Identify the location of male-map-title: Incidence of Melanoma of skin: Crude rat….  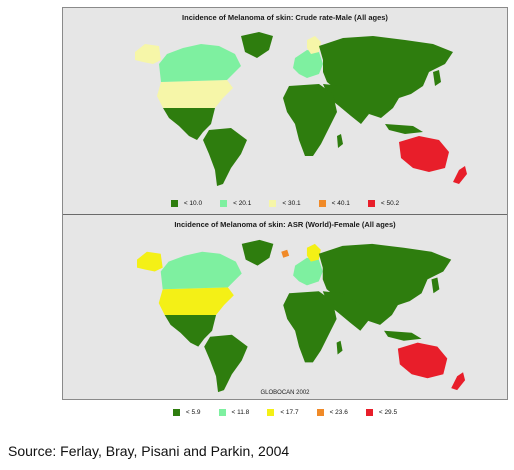
(285, 17).